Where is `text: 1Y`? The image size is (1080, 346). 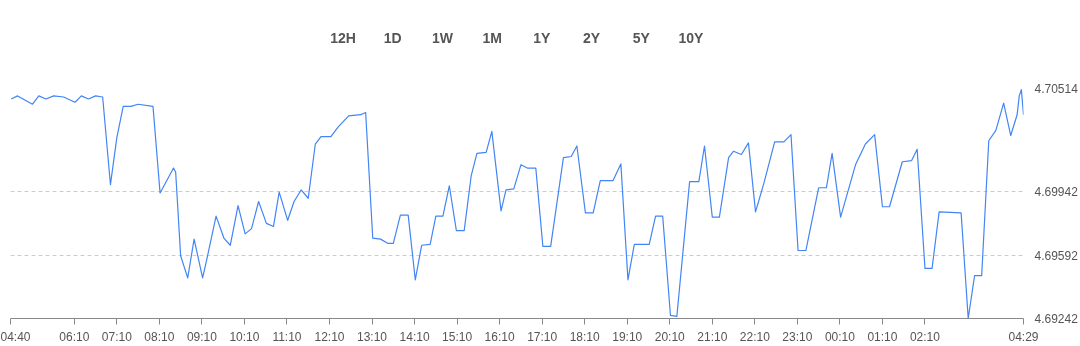 text: 1Y is located at coordinates (542, 37).